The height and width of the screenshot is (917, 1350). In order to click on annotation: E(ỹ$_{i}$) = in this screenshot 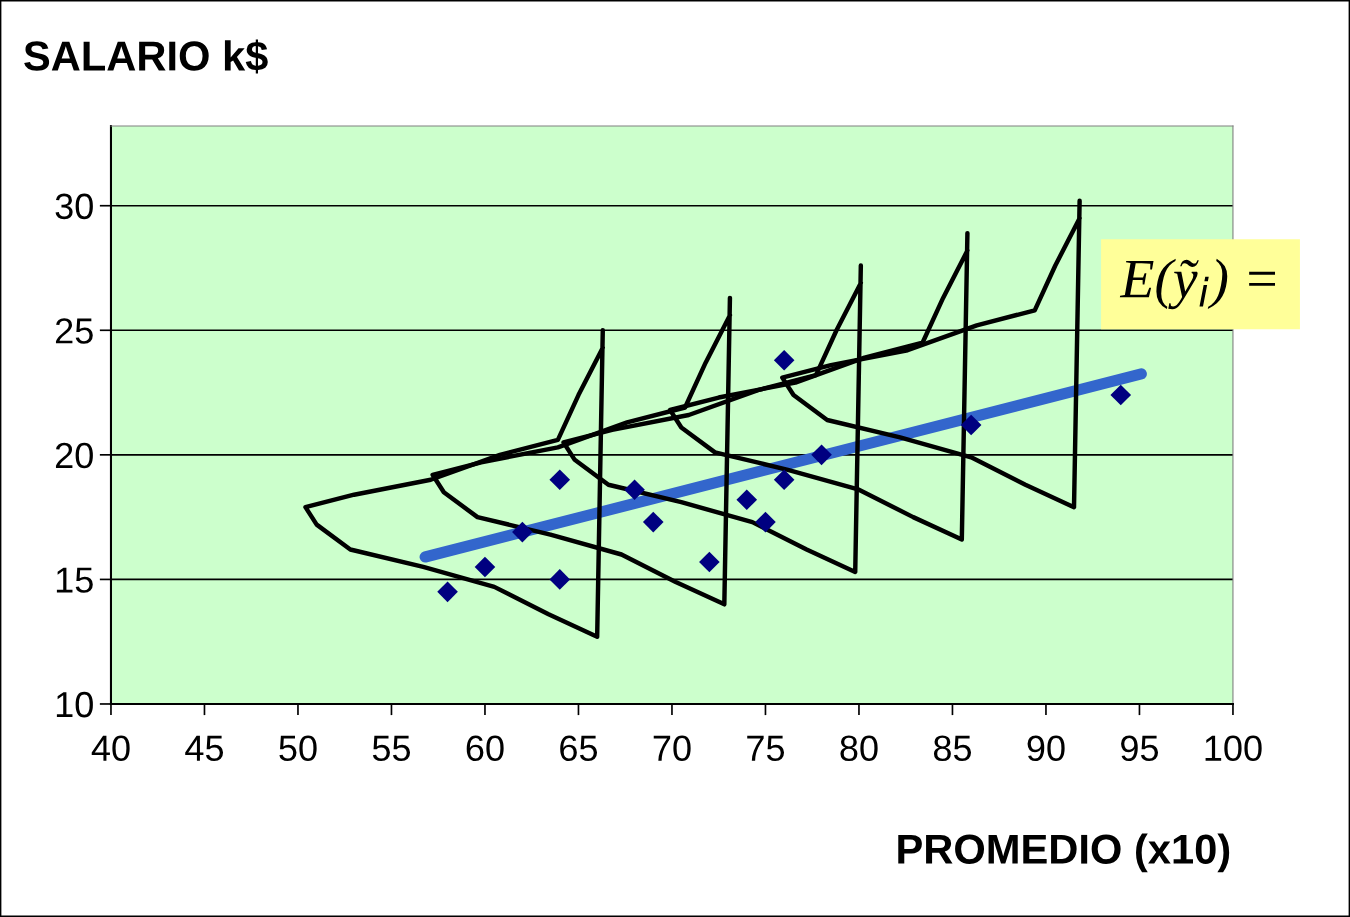, I will do `click(1197, 284)`.